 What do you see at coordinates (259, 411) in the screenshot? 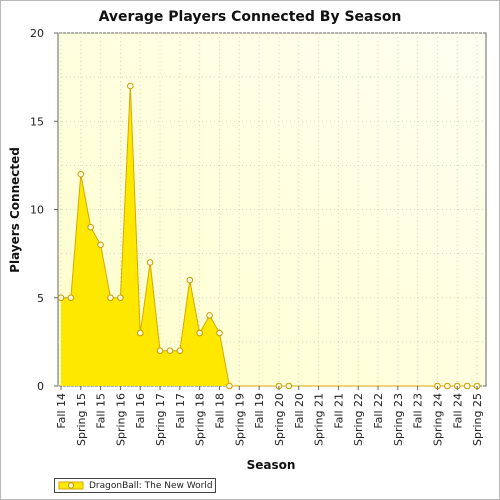
I see `x-tick-label: Fall 19` at bounding box center [259, 411].